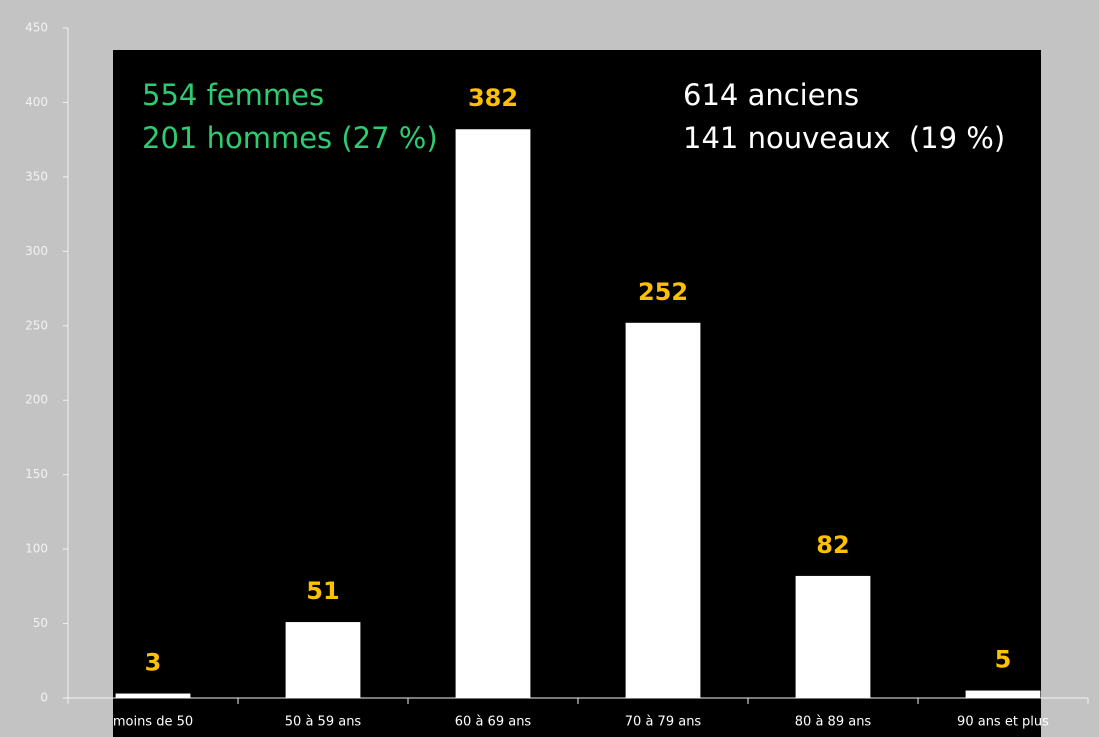 The width and height of the screenshot is (1099, 737). I want to click on y-tick-label: 200, so click(36, 400).